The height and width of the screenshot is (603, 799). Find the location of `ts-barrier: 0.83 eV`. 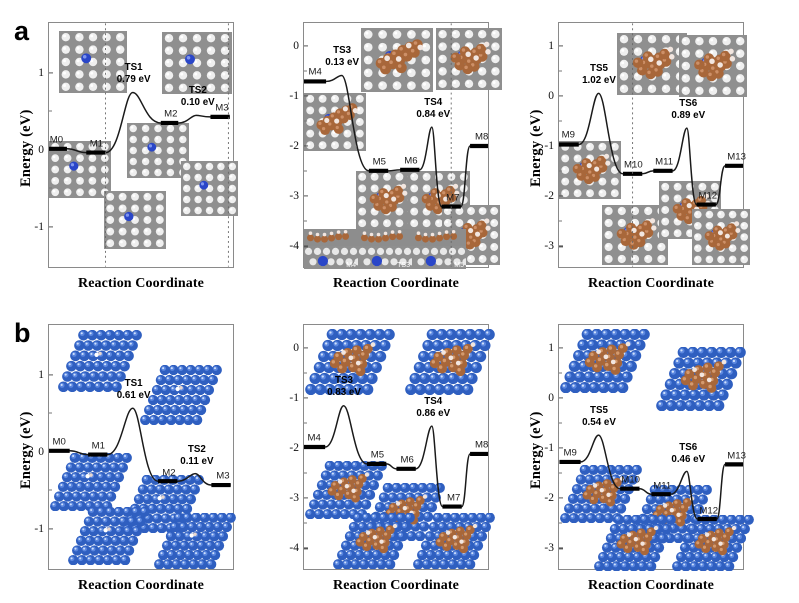

ts-barrier: 0.83 eV is located at coordinates (344, 393).